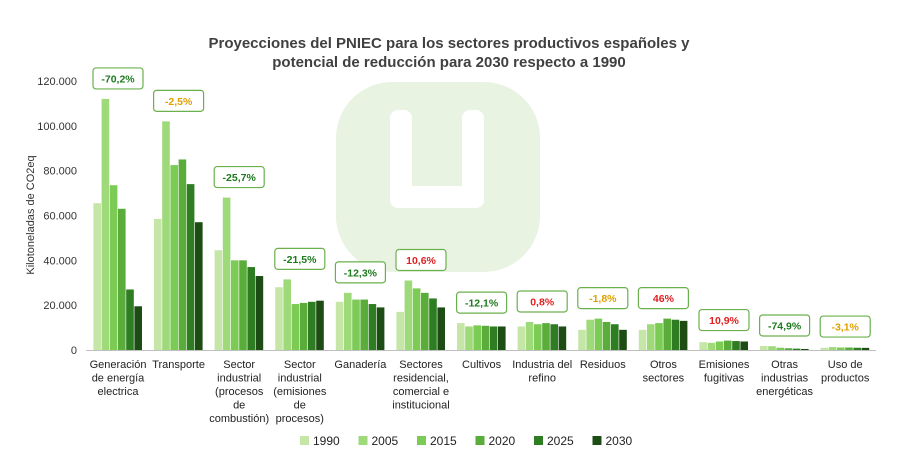 Image resolution: width=899 pixels, height=474 pixels. What do you see at coordinates (784, 365) in the screenshot?
I see `category-label: Otras` at bounding box center [784, 365].